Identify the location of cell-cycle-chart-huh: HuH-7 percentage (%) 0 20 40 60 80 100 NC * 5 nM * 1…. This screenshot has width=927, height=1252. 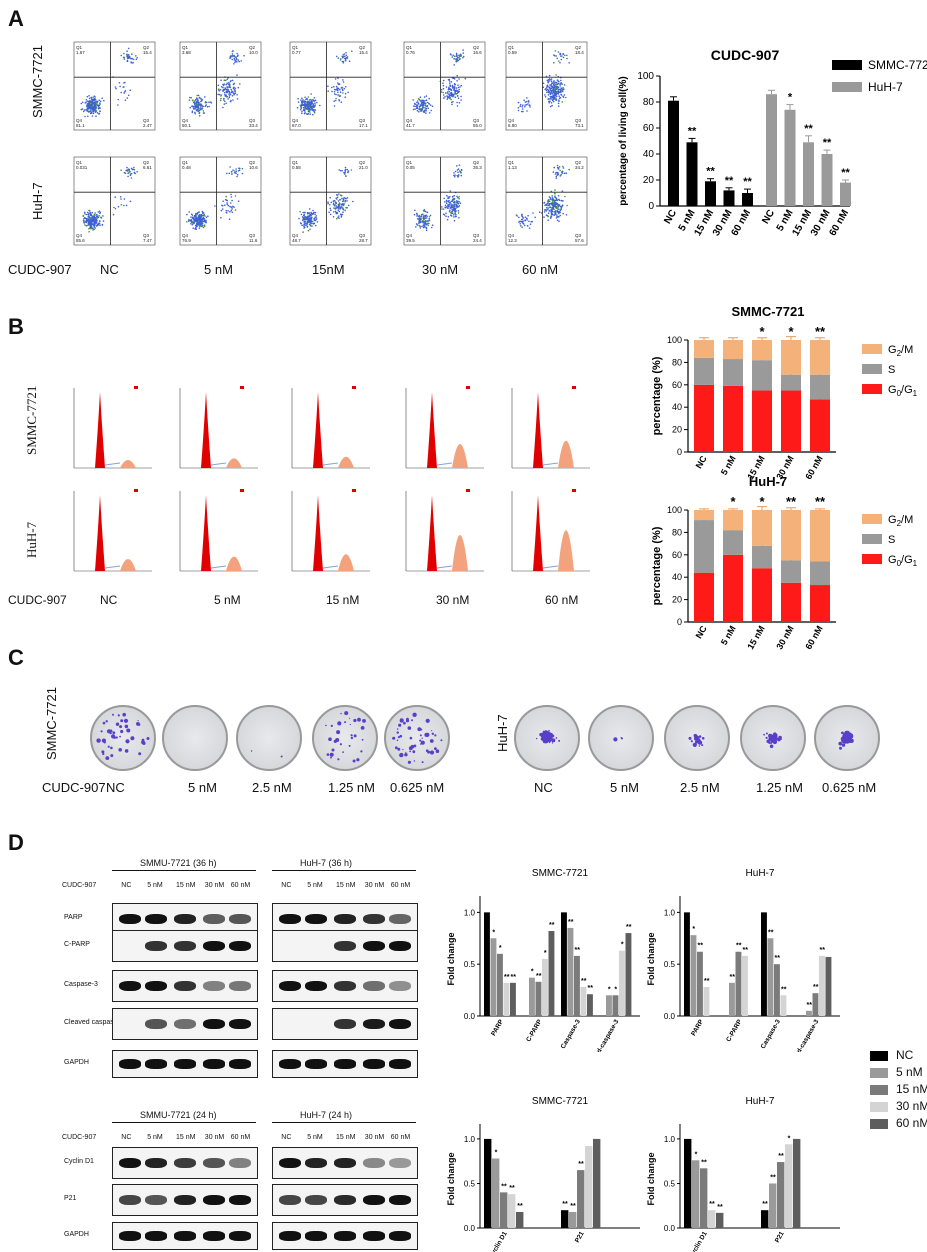
(784, 562).